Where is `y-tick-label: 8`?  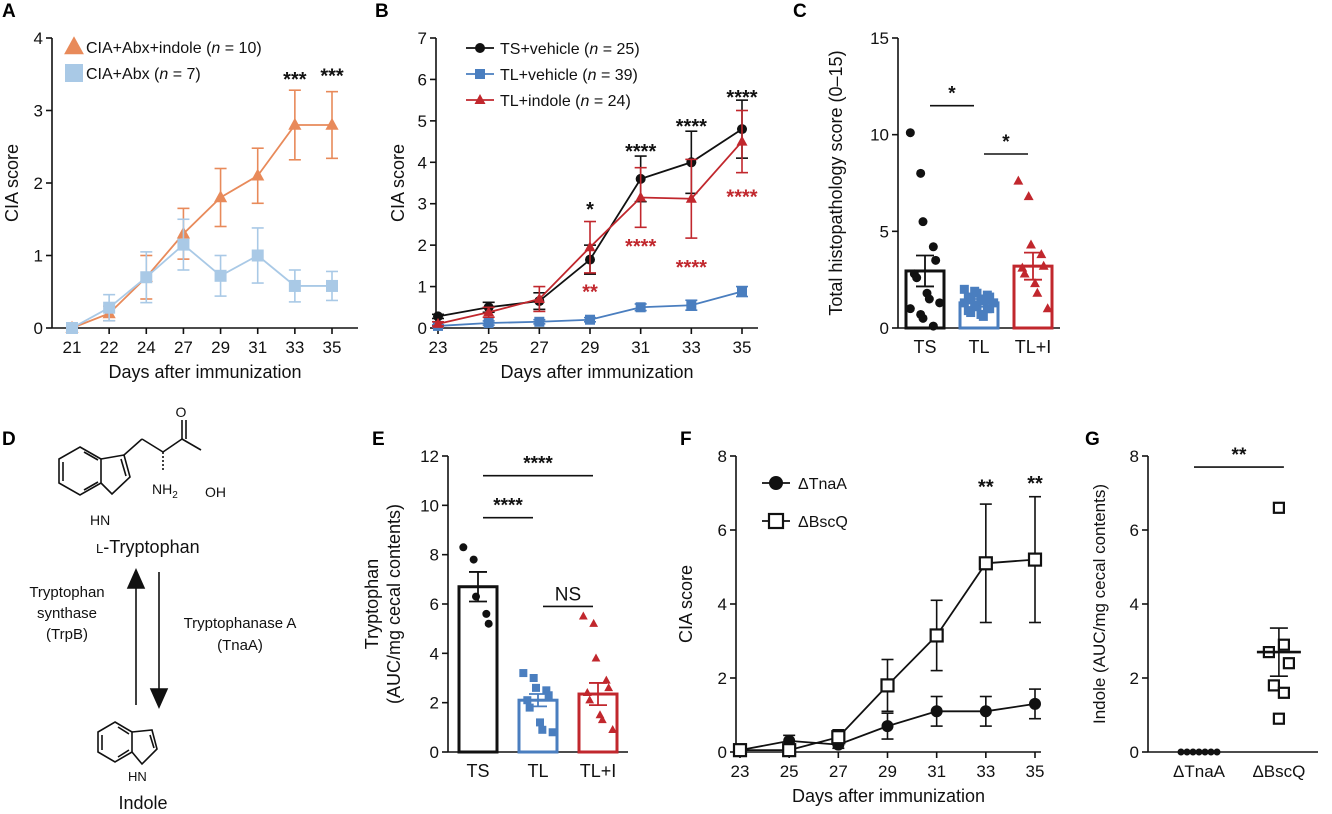 y-tick-label: 8 is located at coordinates (722, 456).